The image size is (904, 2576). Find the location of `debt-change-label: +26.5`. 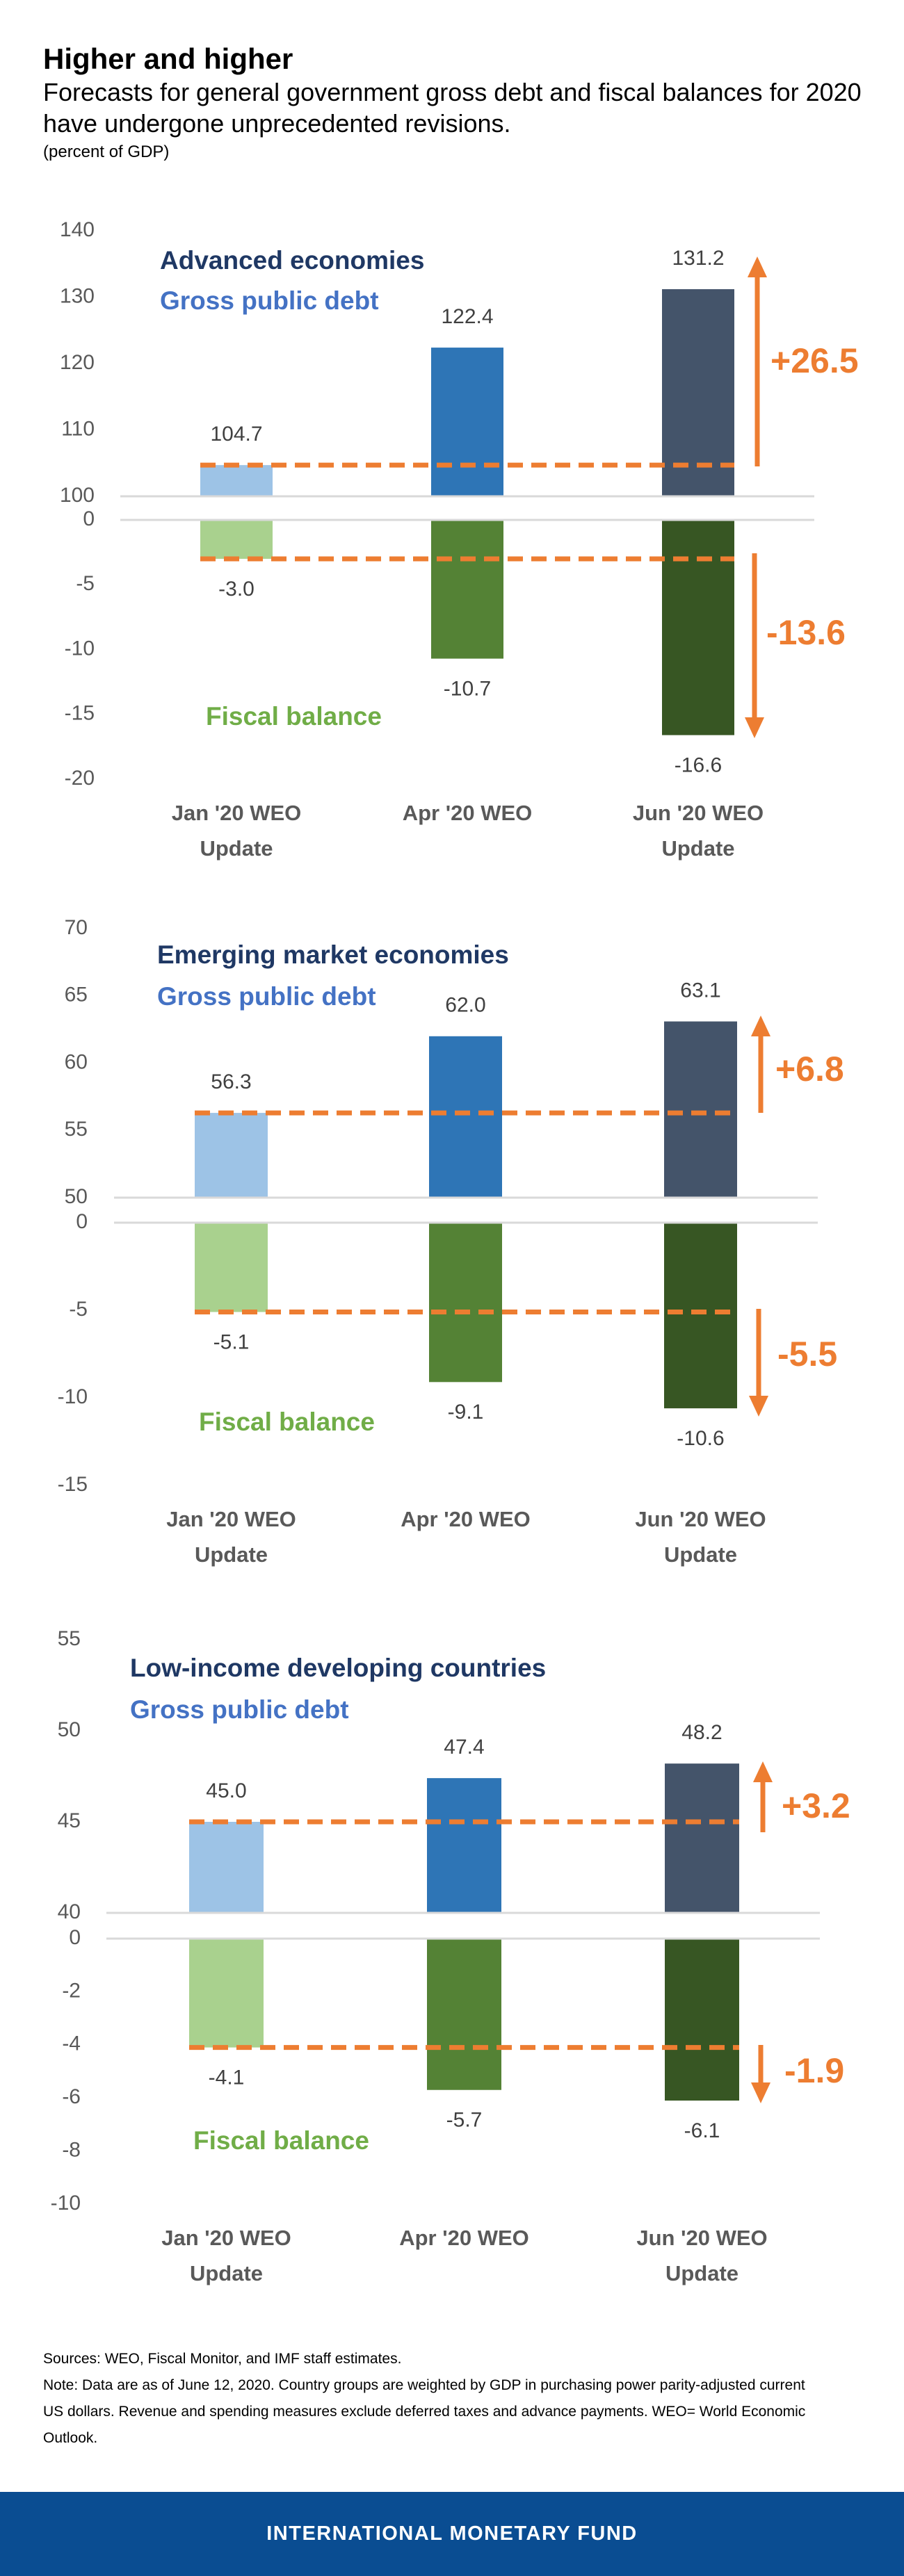

debt-change-label: +26.5 is located at coordinates (814, 360).